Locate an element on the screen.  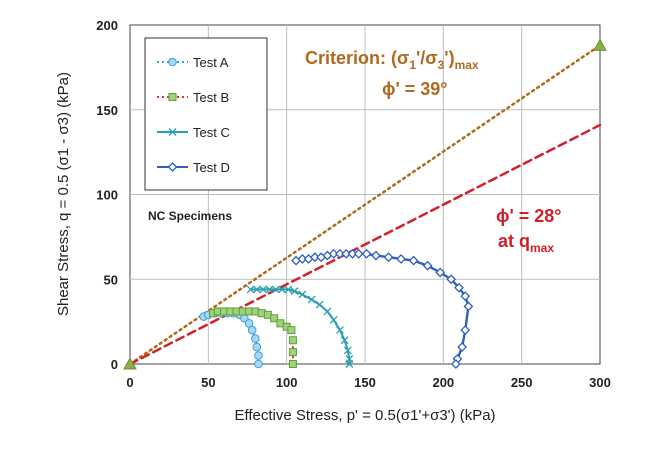
y-tick-label: 200 is located at coordinates (107, 25).